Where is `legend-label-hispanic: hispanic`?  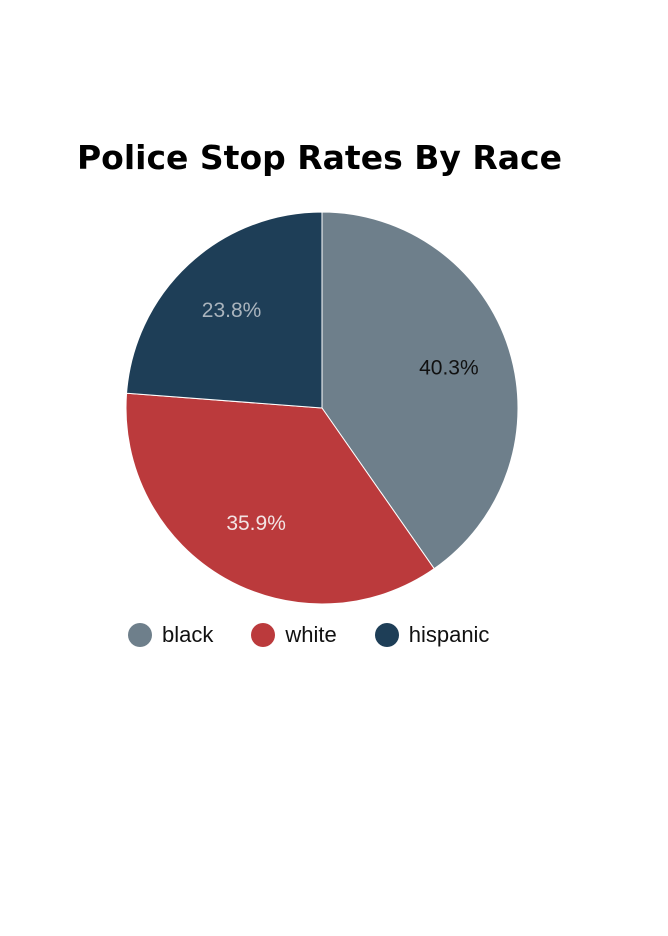 legend-label-hispanic: hispanic is located at coordinates (449, 634).